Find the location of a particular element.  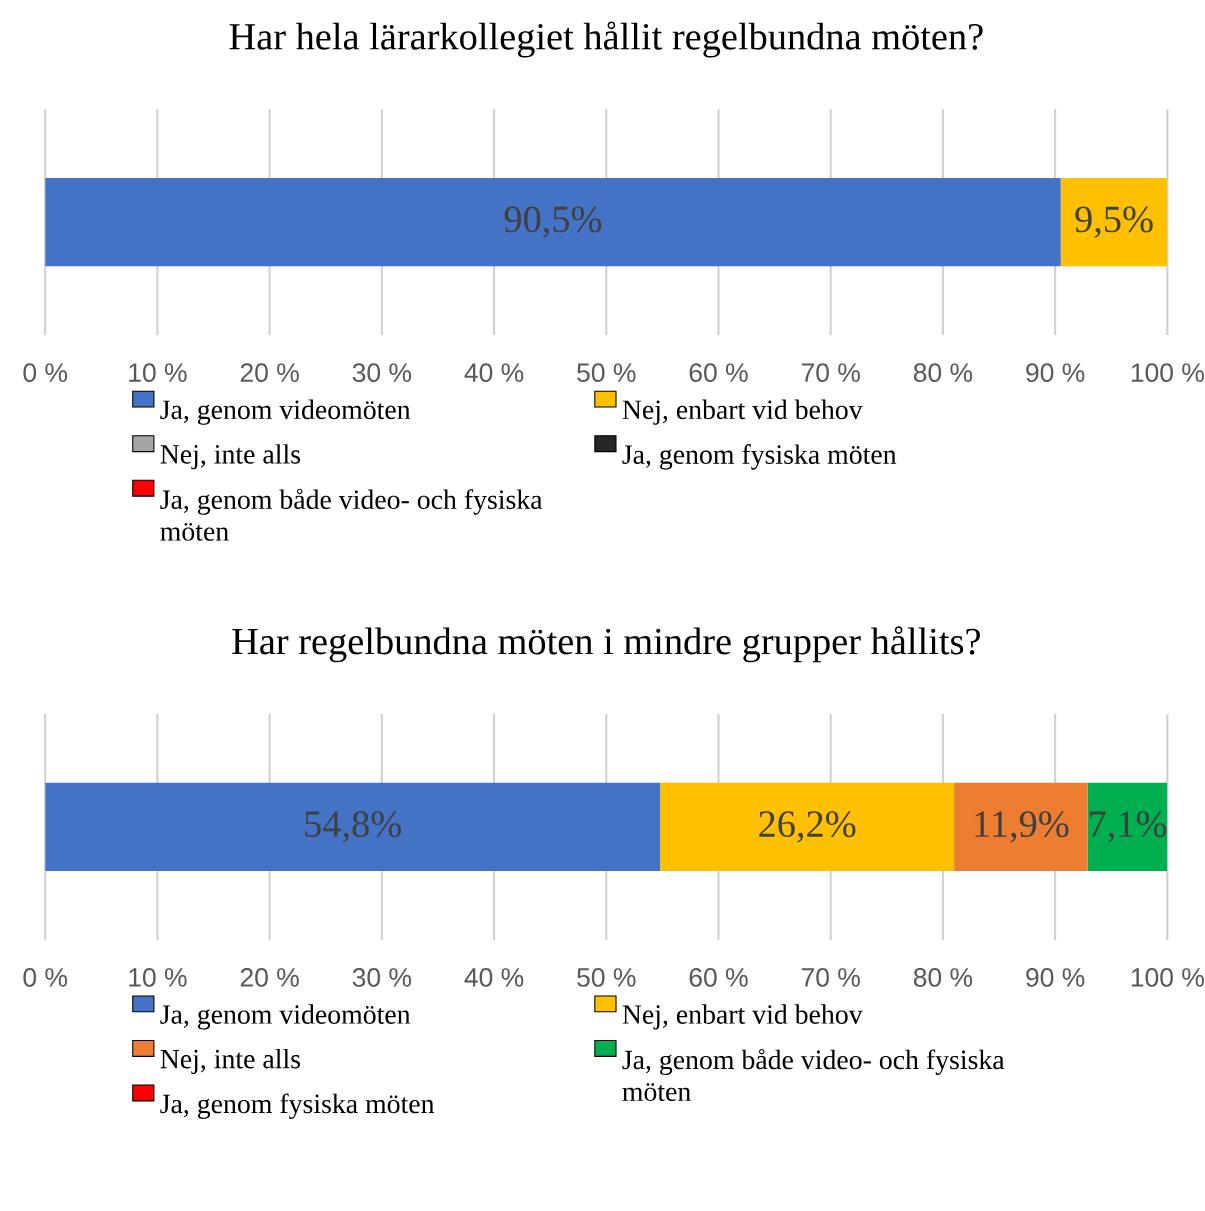

chart-title: Har regelbundna möten i mindre grupper hållits? is located at coordinates (606, 644).